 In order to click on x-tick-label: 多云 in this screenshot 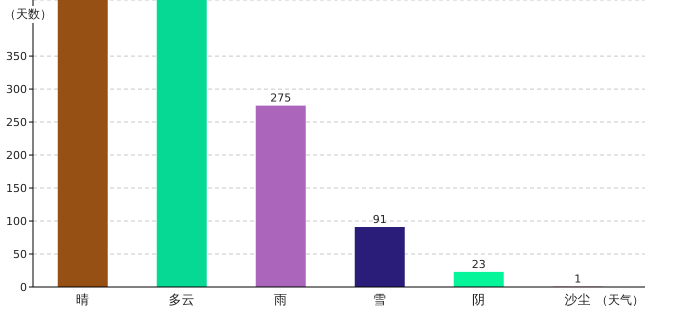, I will do `click(181, 300)`.